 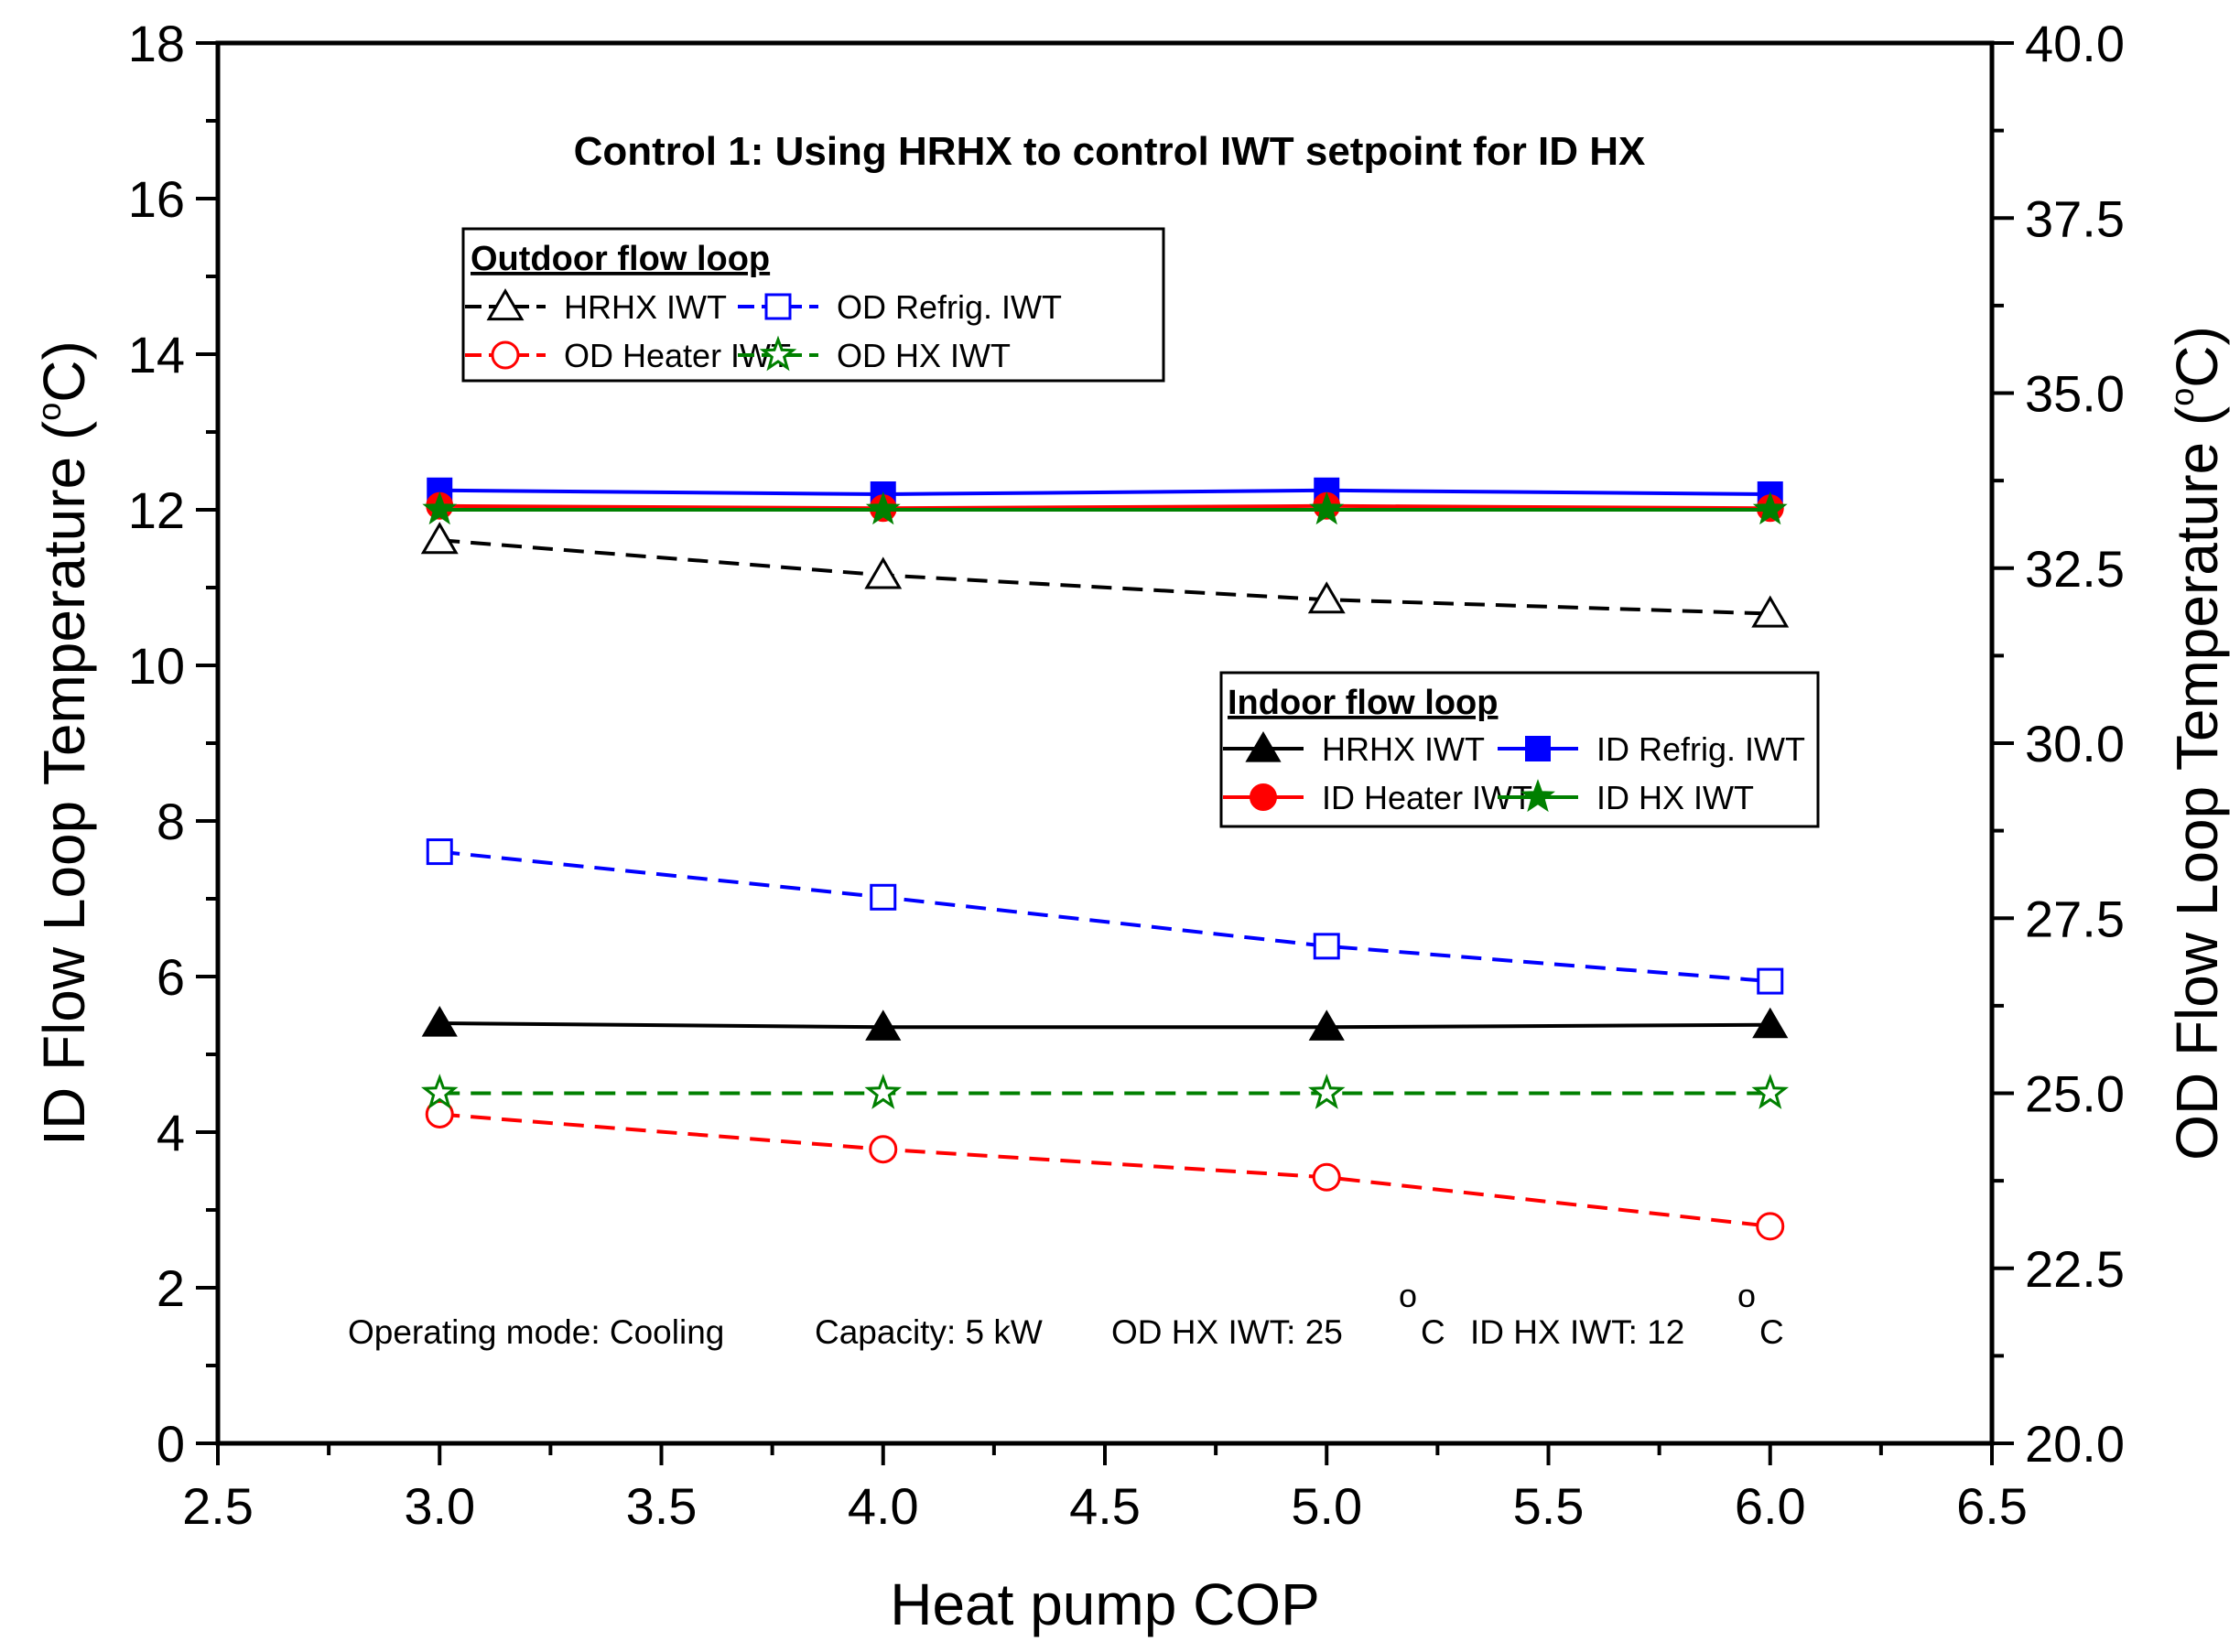 I want to click on legend-label: OD Heater IWT, so click(x=677, y=355).